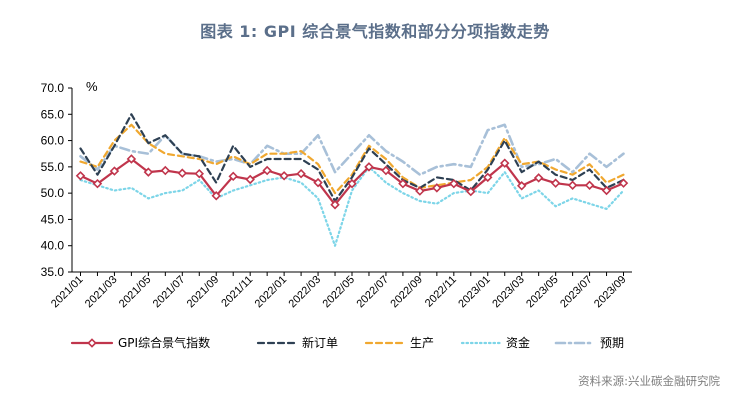 The width and height of the screenshot is (750, 402). I want to click on legend-label: GPI综合景气指数, so click(164, 342).